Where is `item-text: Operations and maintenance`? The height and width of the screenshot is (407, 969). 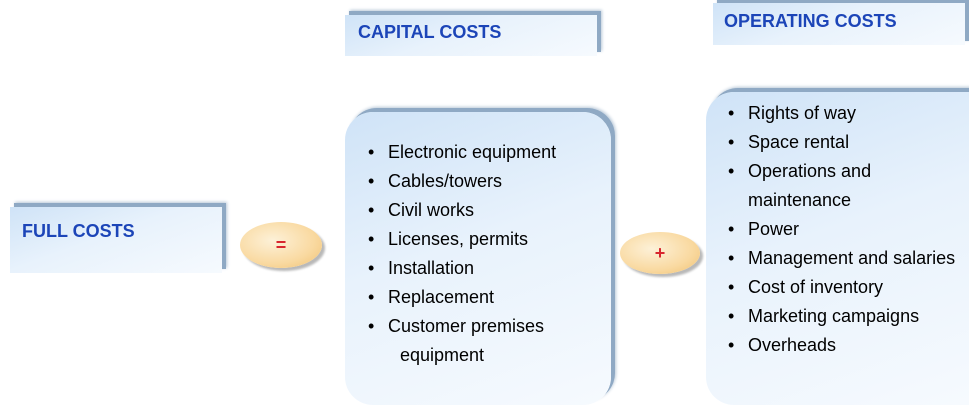
item-text: Operations and maintenance is located at coordinates (810, 185).